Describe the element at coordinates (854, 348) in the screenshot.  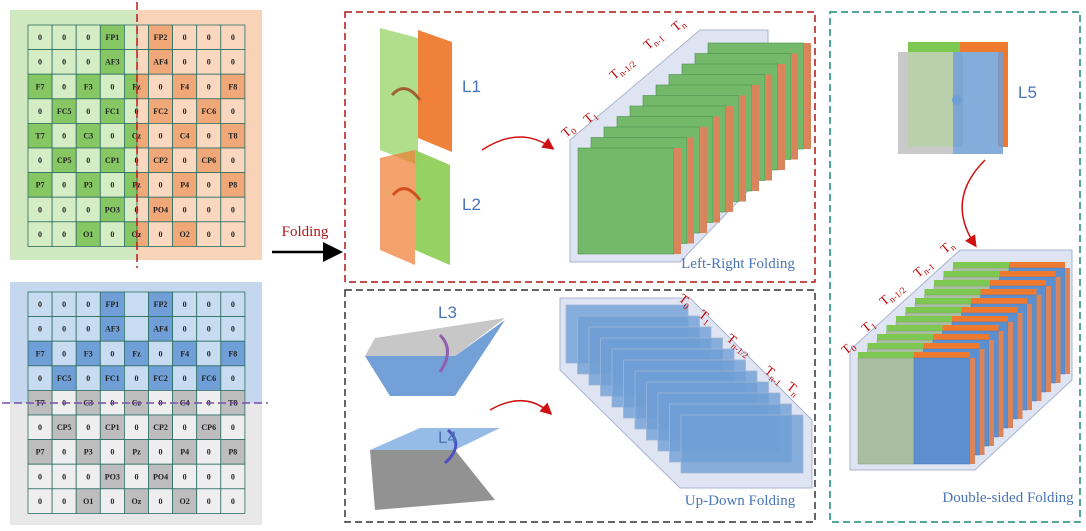
I see `time-label-sub: 0` at that location.